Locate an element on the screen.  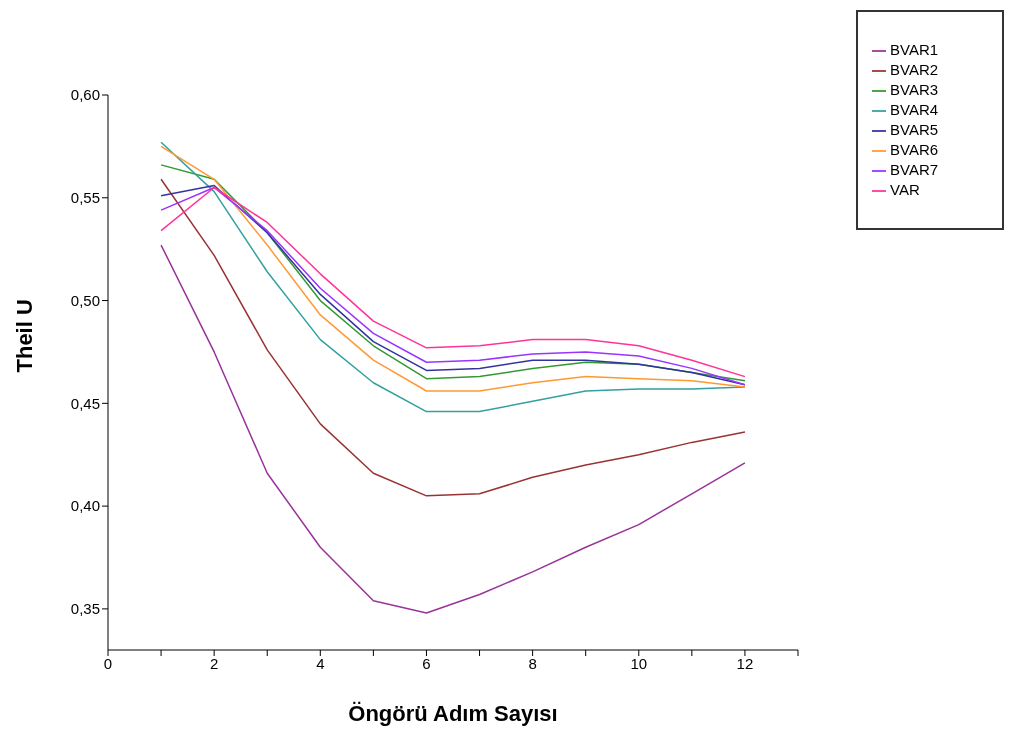
x-tick-label: 8 is located at coordinates (532, 663).